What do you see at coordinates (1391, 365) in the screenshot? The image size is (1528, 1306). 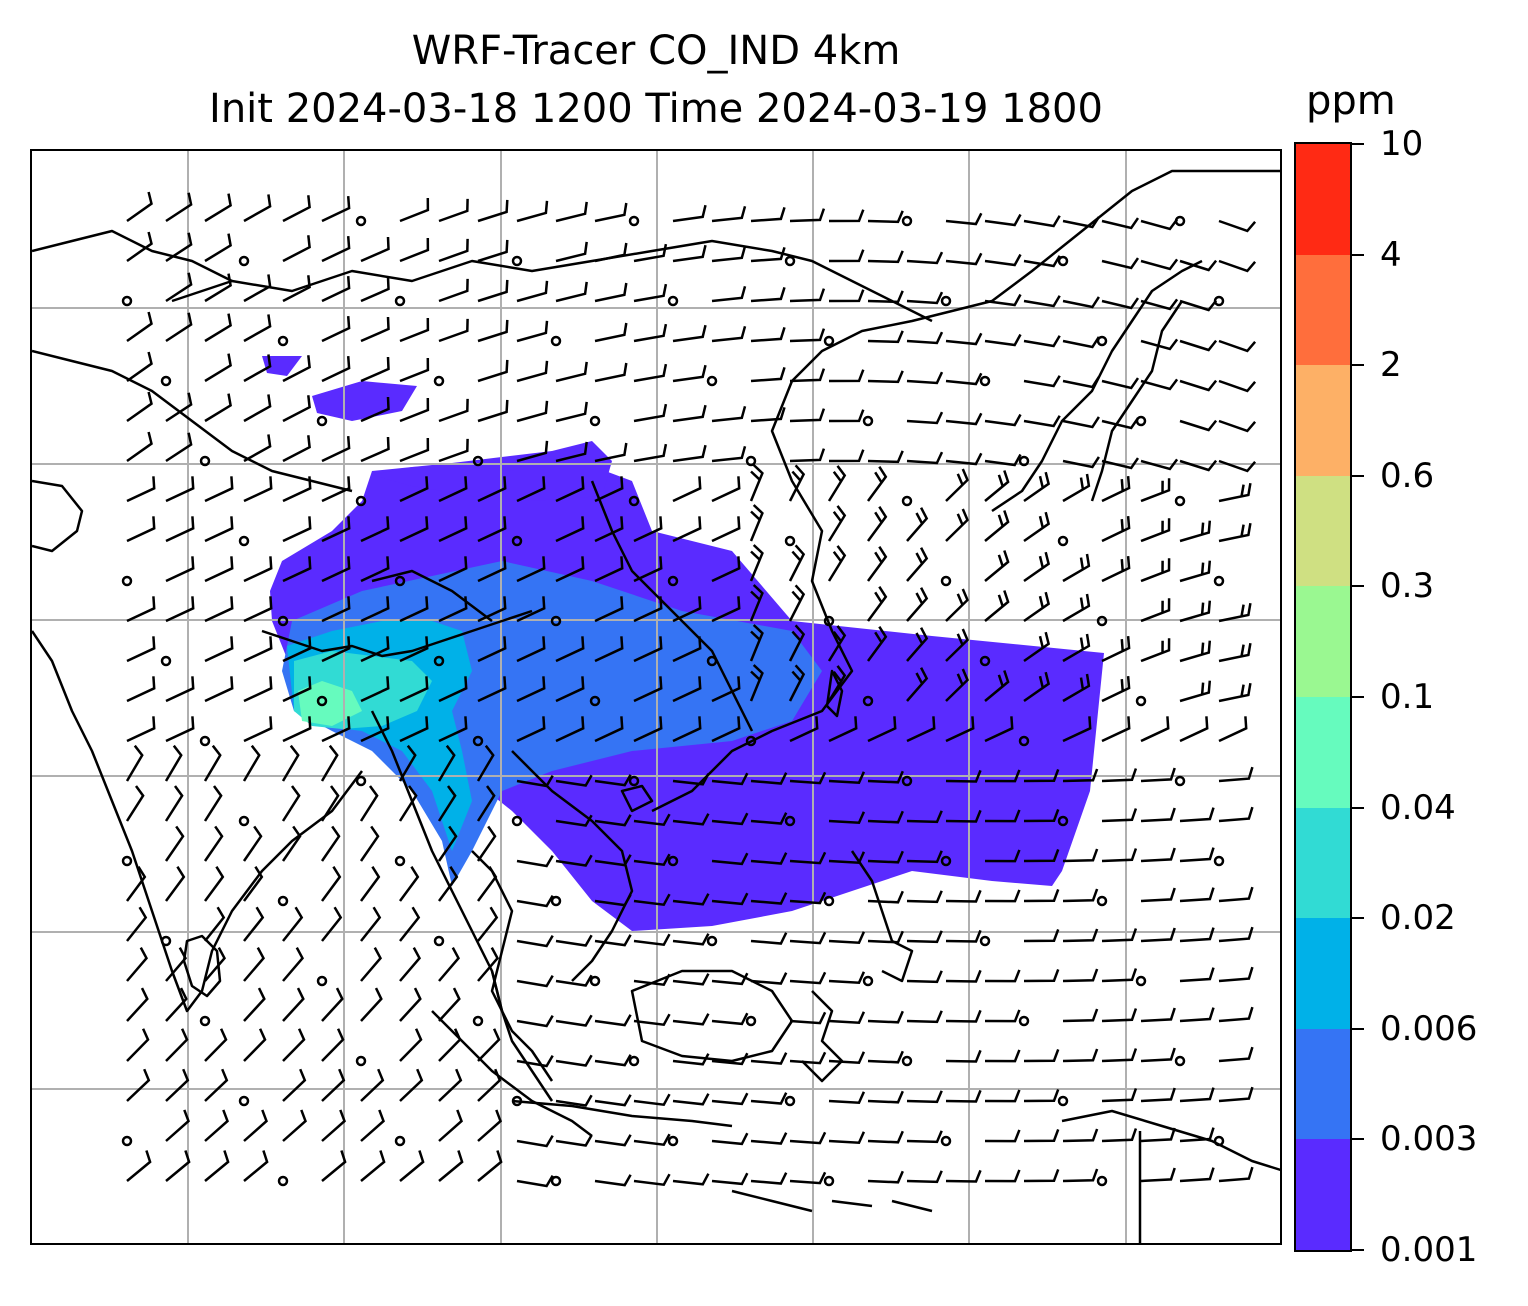 I see `colorbar-tick-label: 2` at bounding box center [1391, 365].